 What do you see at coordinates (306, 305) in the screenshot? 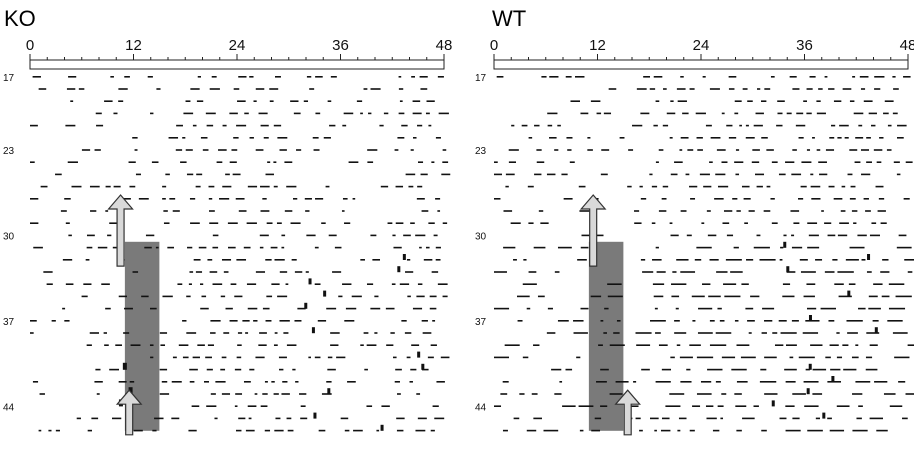
I see `activity-burst` at bounding box center [306, 305].